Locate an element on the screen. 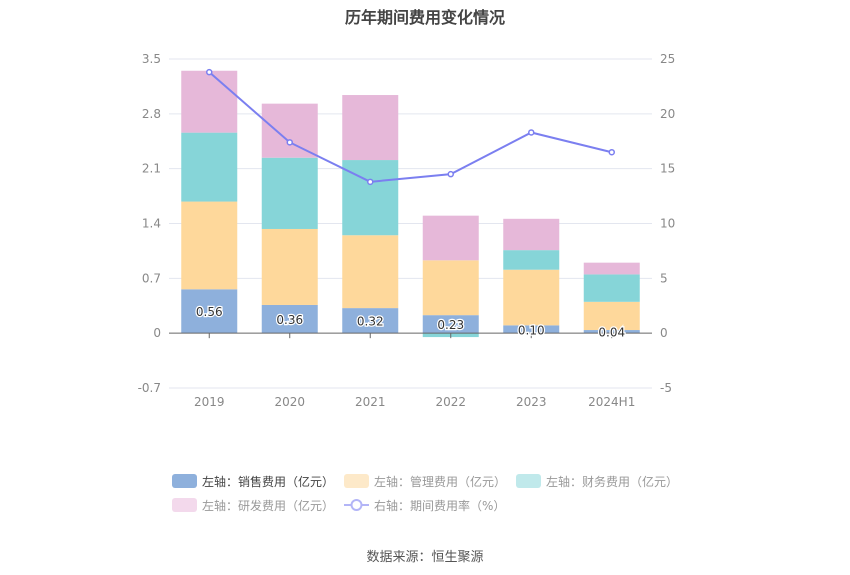  bar-data-label: 0.23 is located at coordinates (450, 325).